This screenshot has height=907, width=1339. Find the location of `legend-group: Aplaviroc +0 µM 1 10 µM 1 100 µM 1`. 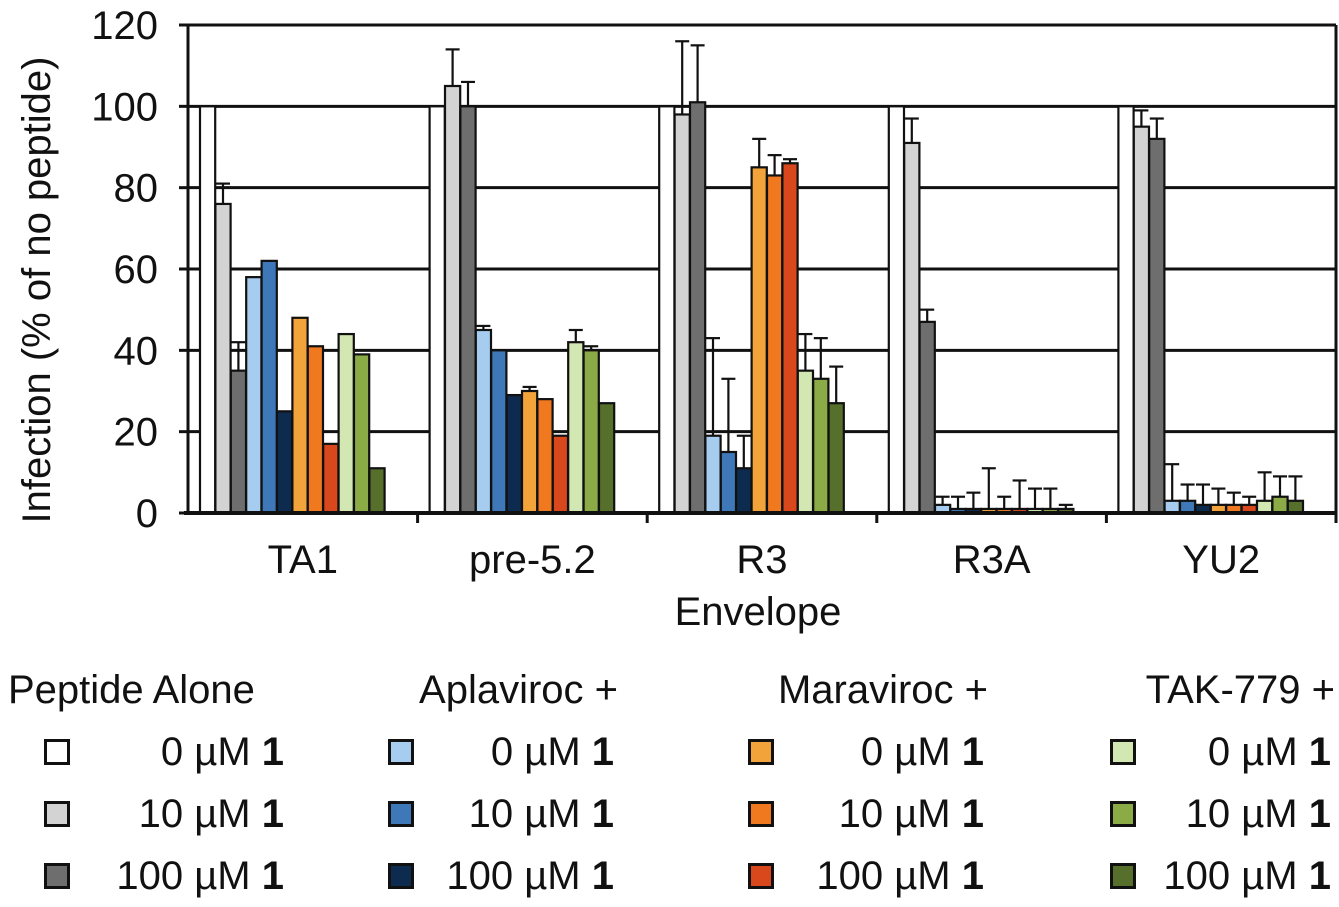

legend-group: Aplaviroc +0 µM 1 10 µM 1 100 µM 1 is located at coordinates (503, 787).